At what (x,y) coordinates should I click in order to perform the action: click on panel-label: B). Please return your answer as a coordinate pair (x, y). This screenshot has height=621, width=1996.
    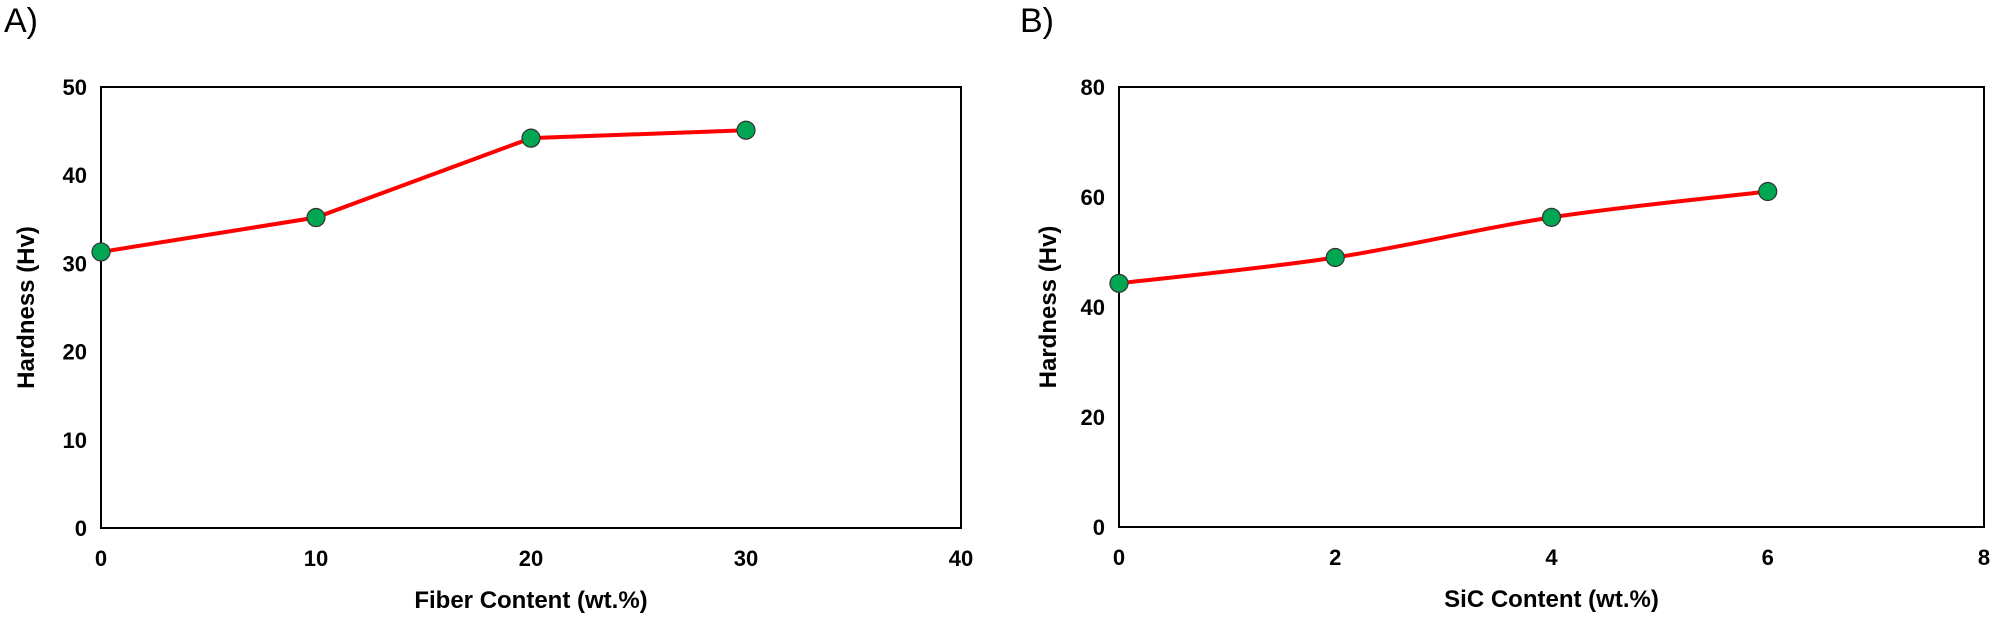
    Looking at the image, I should click on (1037, 21).